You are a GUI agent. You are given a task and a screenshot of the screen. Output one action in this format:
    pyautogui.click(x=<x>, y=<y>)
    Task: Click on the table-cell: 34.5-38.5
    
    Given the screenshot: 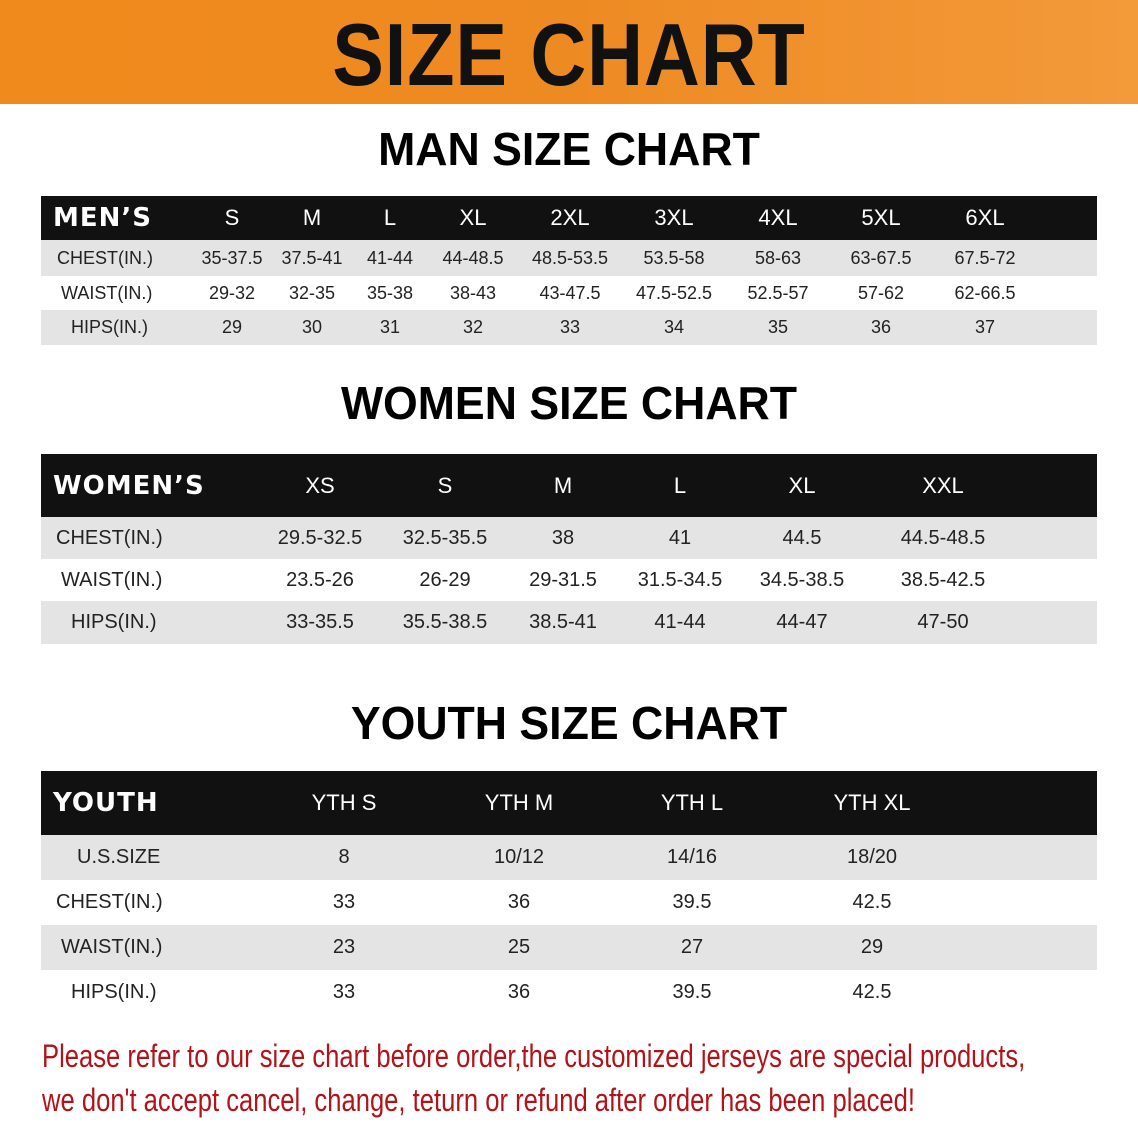 What is the action you would take?
    pyautogui.click(x=802, y=579)
    